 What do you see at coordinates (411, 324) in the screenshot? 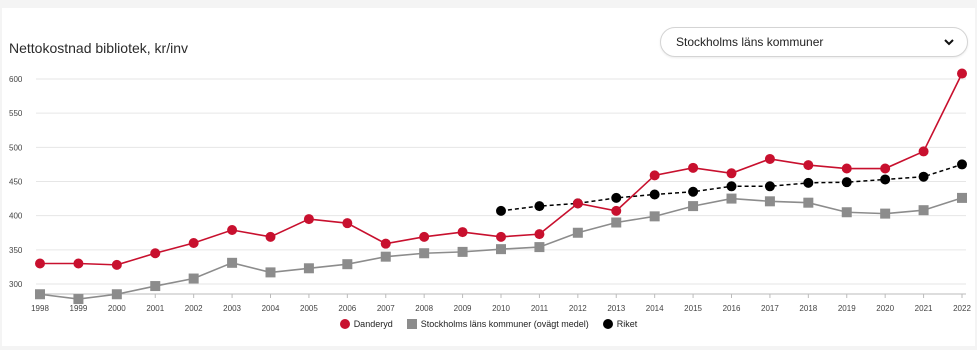
I see `legend-marker-stockholm` at bounding box center [411, 324].